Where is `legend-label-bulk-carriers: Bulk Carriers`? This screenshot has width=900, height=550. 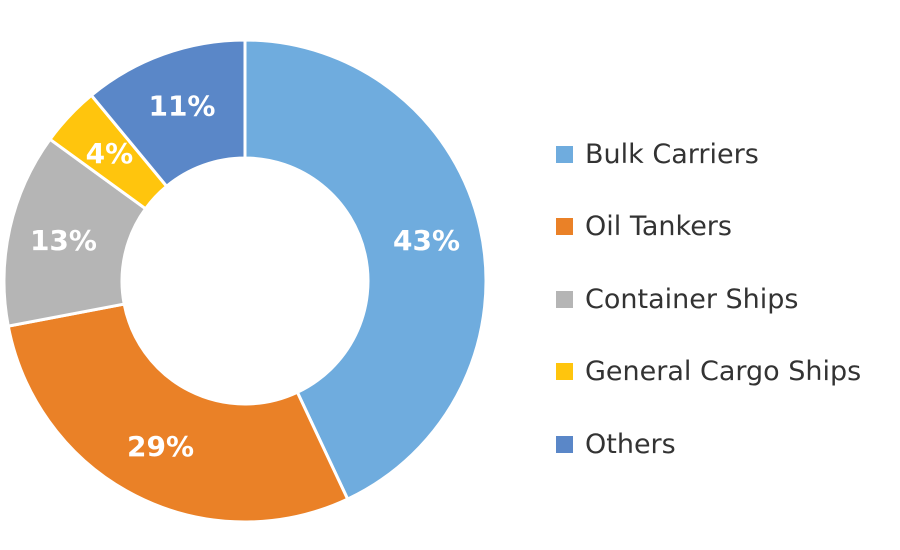
legend-label-bulk-carriers: Bulk Carriers is located at coordinates (672, 154).